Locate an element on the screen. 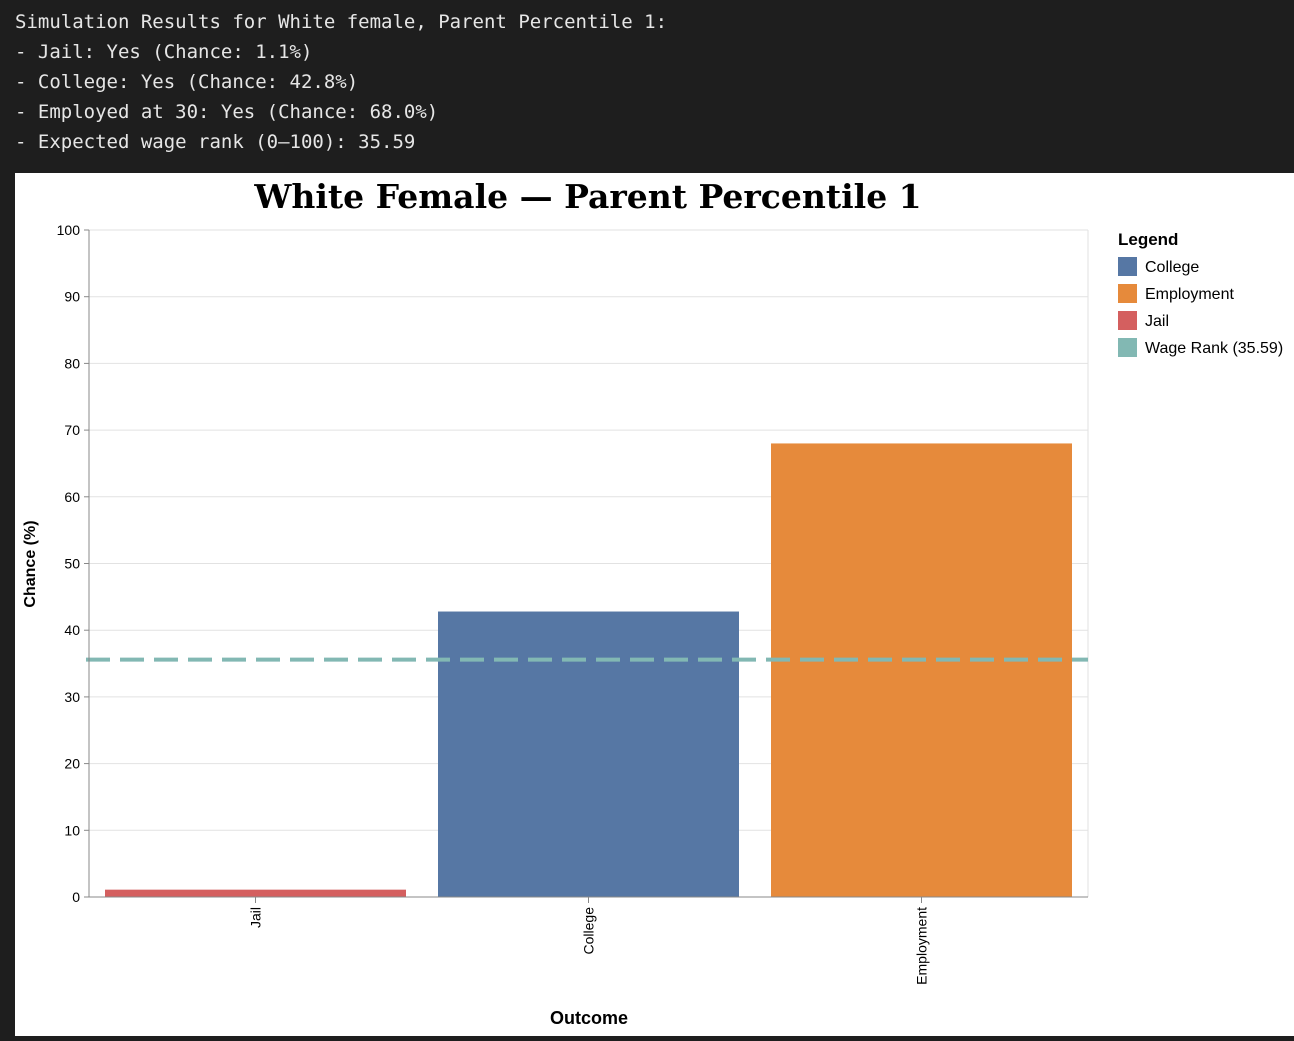 The width and height of the screenshot is (1294, 1041). bar-employment is located at coordinates (921, 670).